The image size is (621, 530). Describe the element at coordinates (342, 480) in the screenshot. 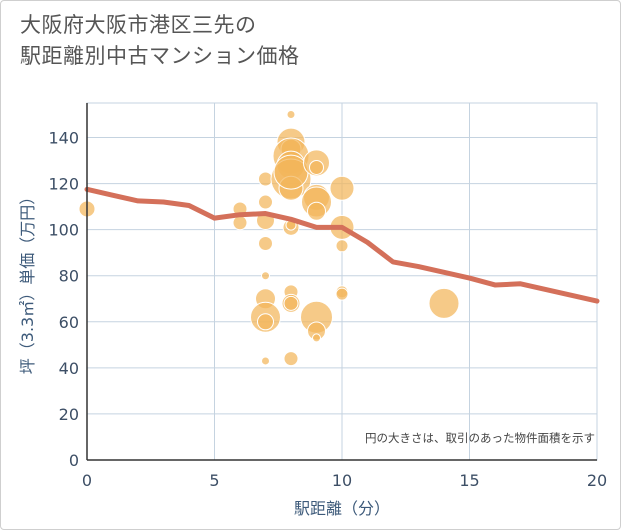

I see `x-tick-label: 10` at that location.